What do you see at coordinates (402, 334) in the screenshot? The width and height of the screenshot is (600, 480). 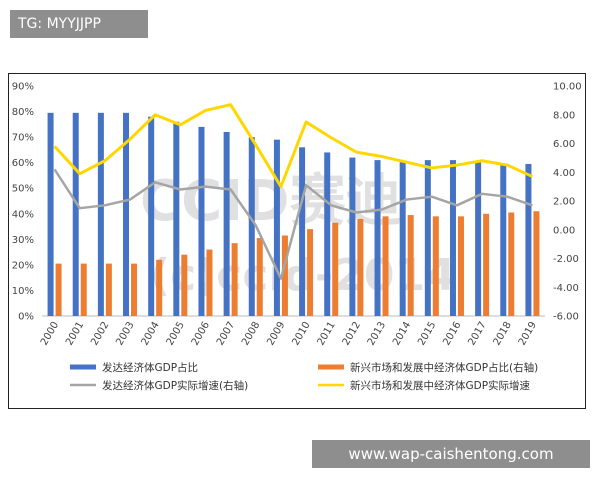 I see `x-tick-label-2014: 2014` at bounding box center [402, 334].